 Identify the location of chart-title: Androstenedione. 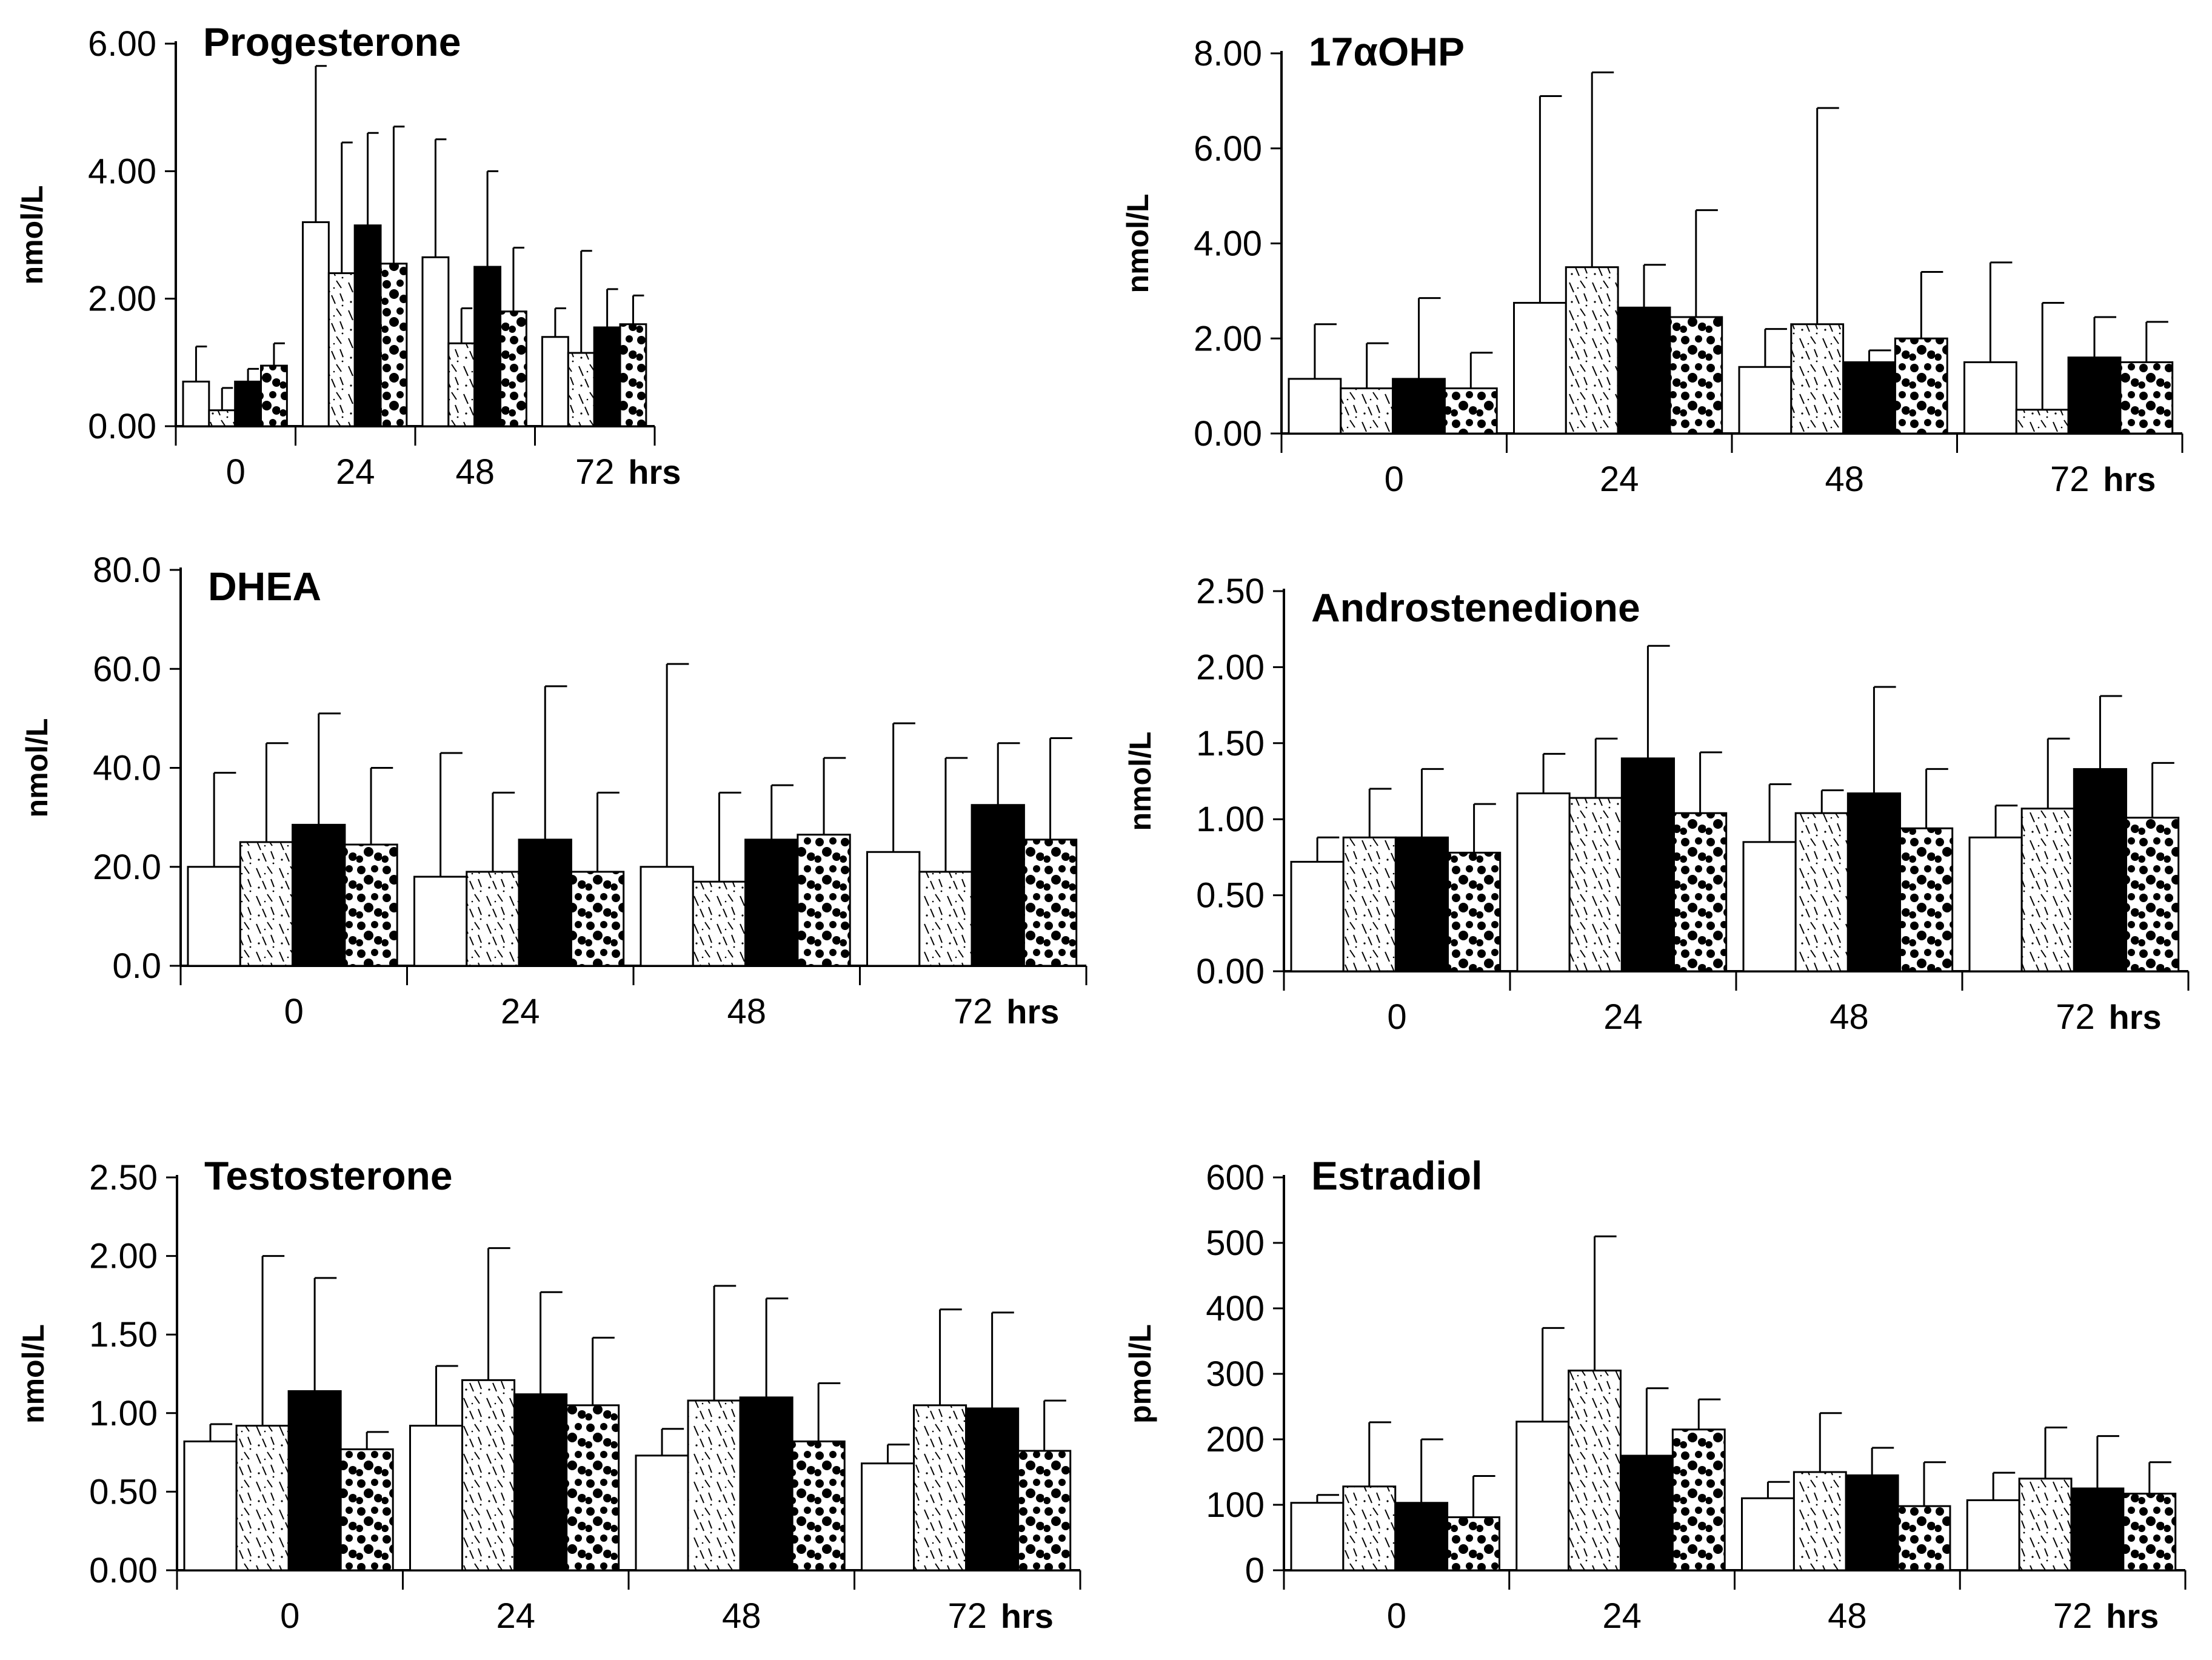
(1476, 607).